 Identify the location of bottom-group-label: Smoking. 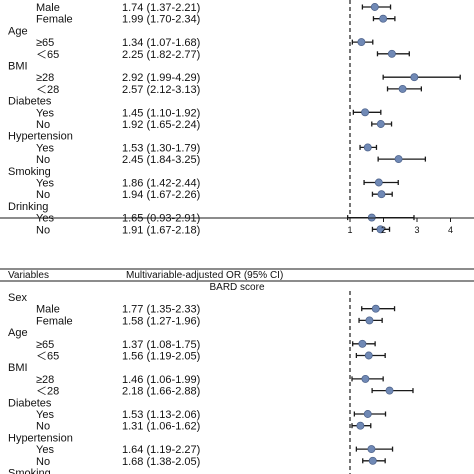
(29, 471).